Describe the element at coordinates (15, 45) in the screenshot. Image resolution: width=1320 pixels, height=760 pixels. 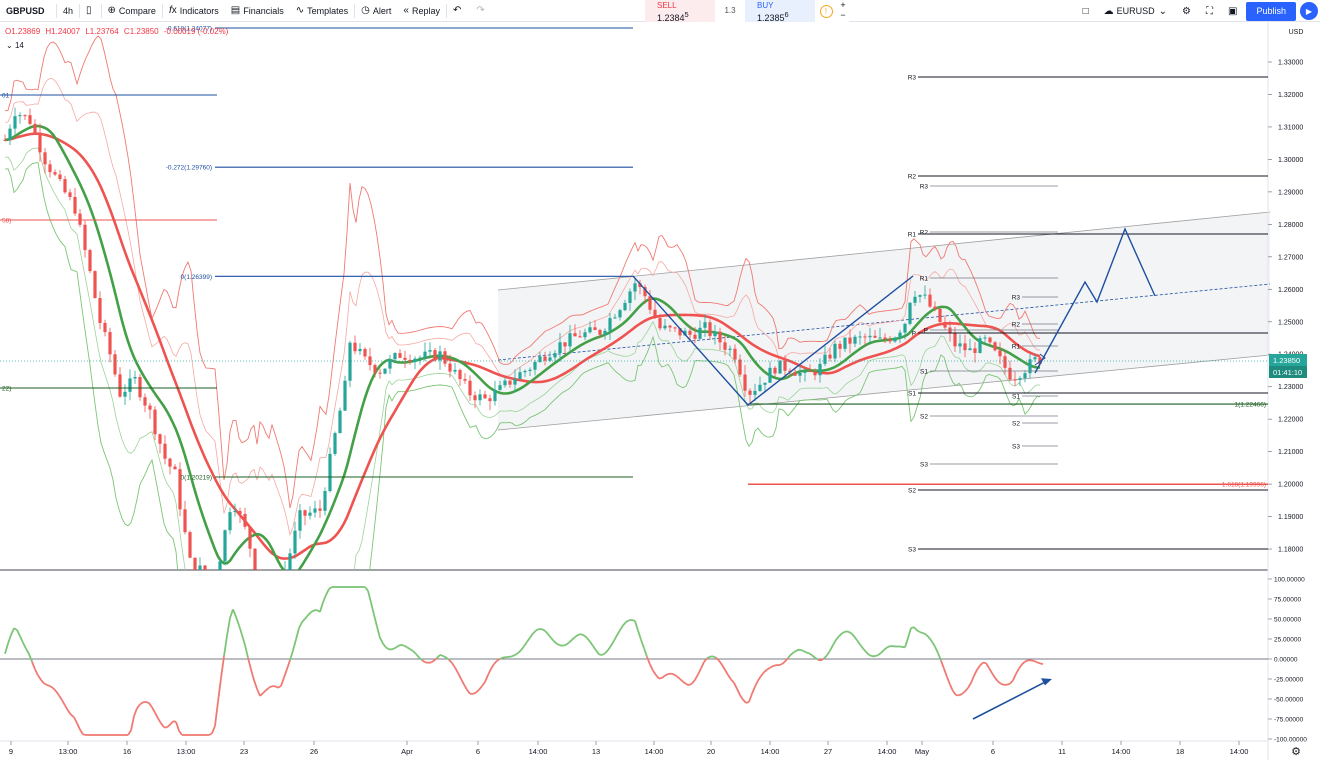
I see `indicator-legend: ⌄ 14` at that location.